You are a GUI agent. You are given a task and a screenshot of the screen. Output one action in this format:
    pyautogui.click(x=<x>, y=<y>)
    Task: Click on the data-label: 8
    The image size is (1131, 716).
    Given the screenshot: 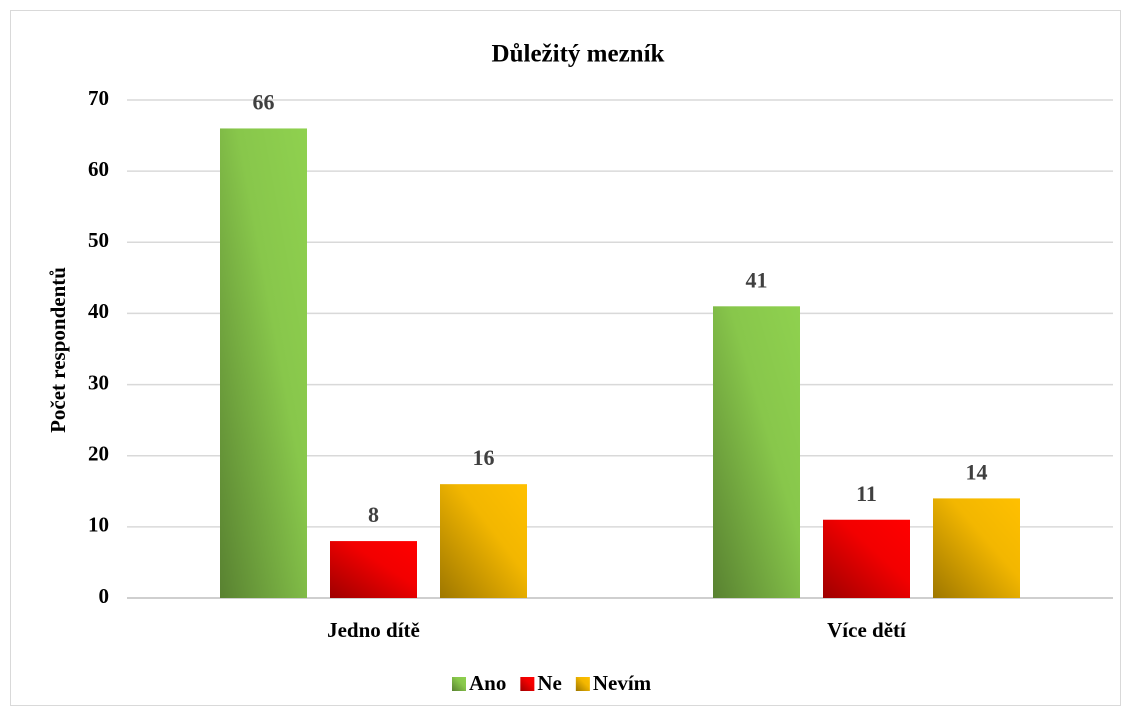 What is the action you would take?
    pyautogui.click(x=373, y=514)
    